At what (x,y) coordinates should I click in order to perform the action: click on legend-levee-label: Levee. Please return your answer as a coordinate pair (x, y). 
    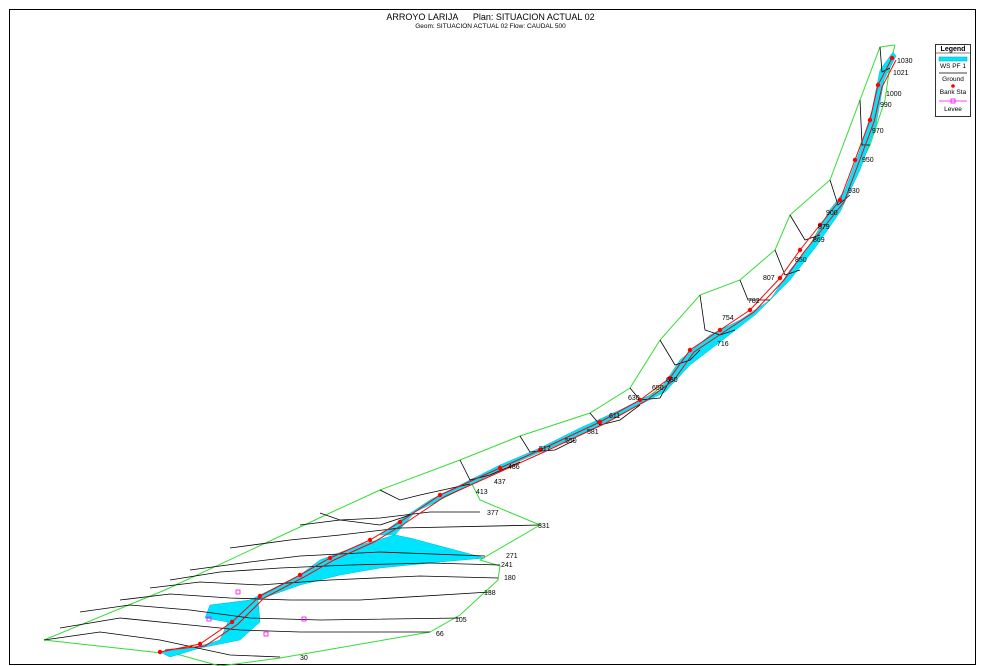
    Looking at the image, I should click on (953, 109).